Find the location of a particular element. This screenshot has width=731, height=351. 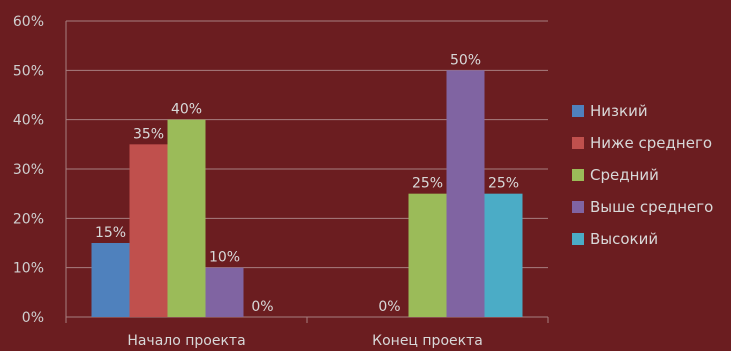

data-label: 15% is located at coordinates (110, 233).